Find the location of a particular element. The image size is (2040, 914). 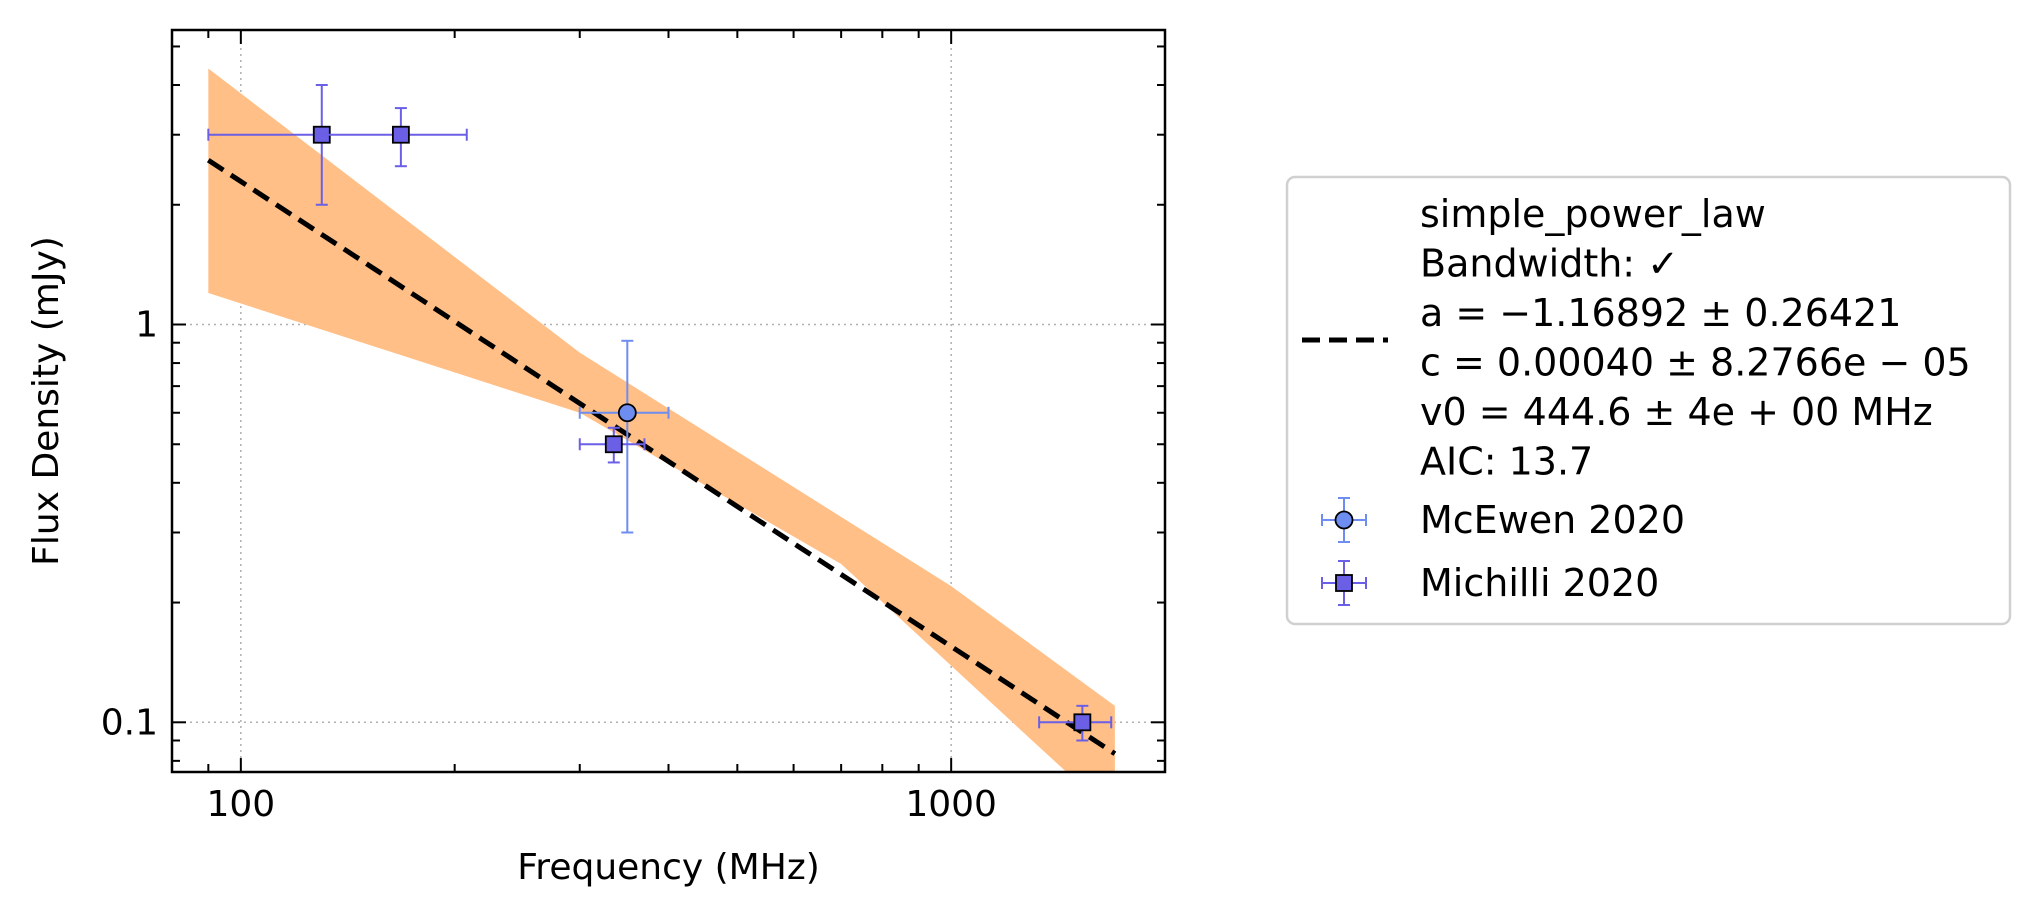

legend-fit-param-v0: v0 = 444.6 ± 4e + 00 MHz is located at coordinates (1676, 412).